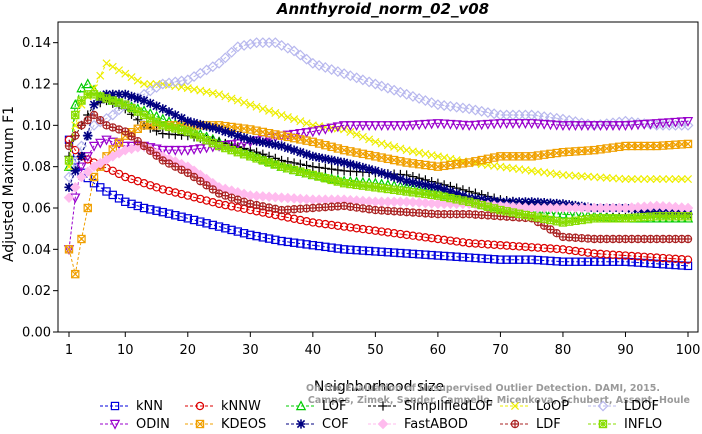 This screenshot has width=702, height=434. I want to click on y-tick-label: 0.04, so click(36, 250).